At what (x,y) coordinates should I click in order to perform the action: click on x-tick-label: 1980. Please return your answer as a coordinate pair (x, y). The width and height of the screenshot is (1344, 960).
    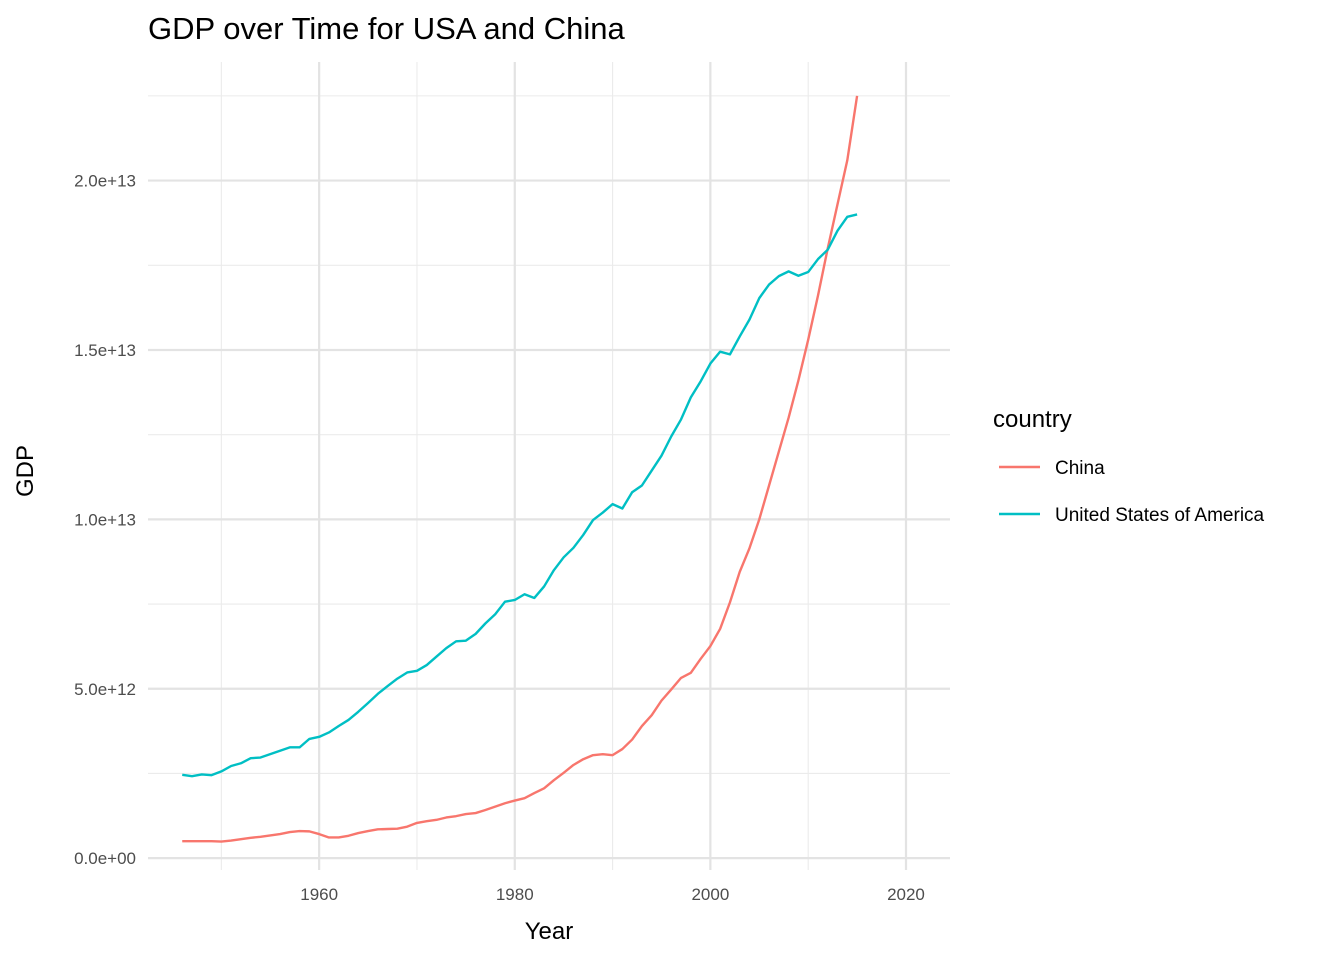
    Looking at the image, I should click on (515, 894).